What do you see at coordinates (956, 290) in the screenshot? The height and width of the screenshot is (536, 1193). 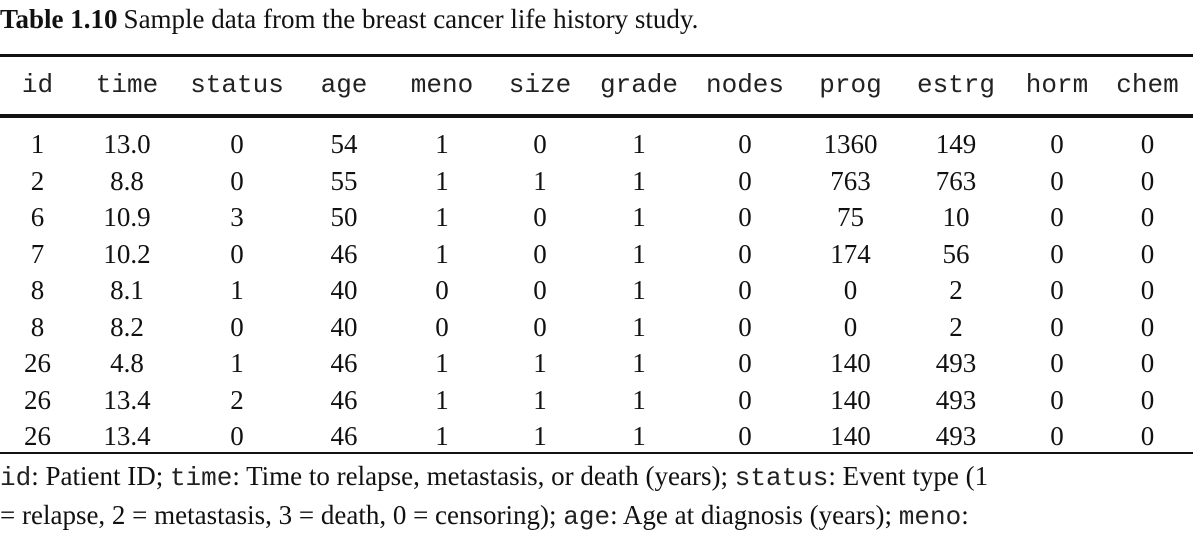 I see `table-cell-estrg: 2` at bounding box center [956, 290].